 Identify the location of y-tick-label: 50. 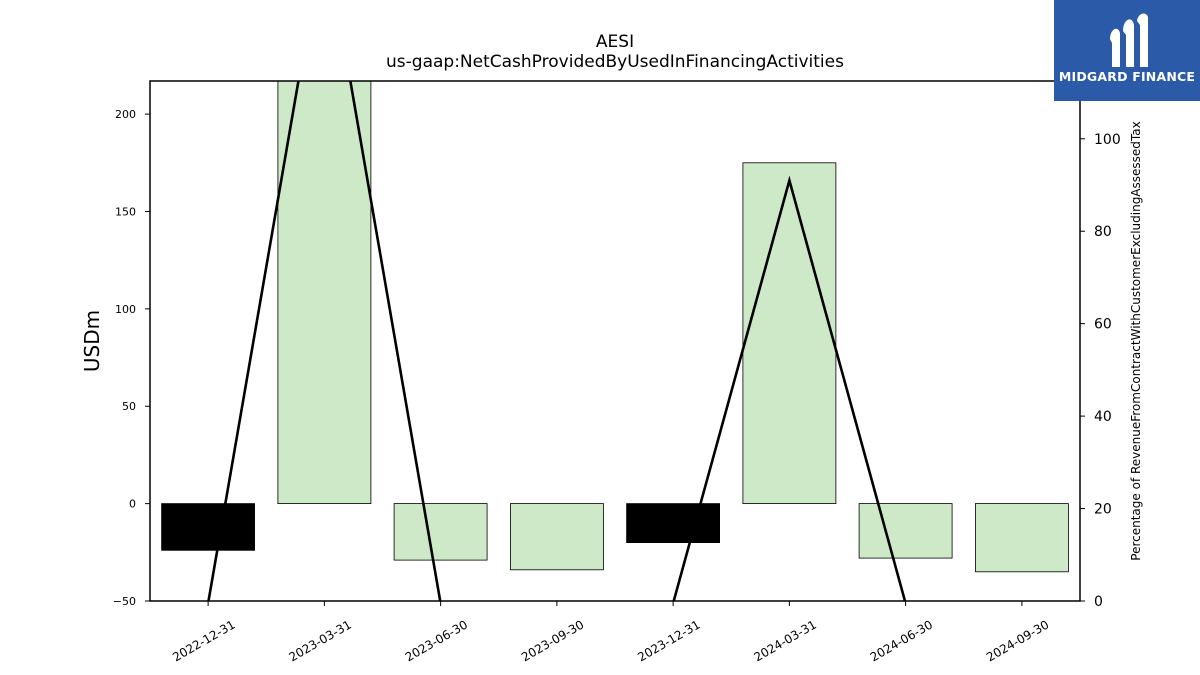
(129, 406).